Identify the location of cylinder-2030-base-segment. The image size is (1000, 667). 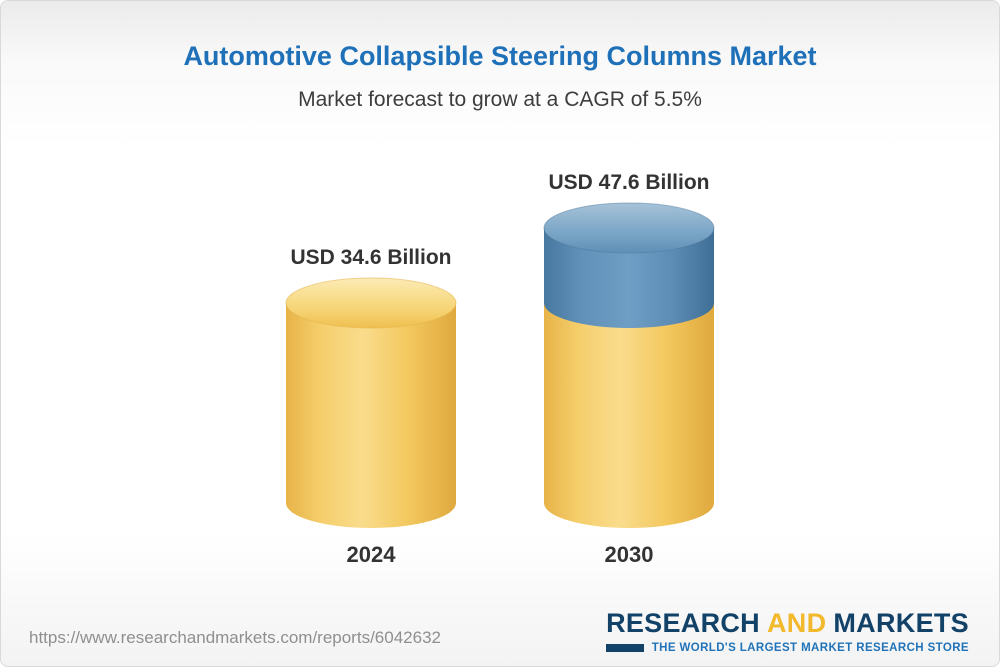
(629, 414).